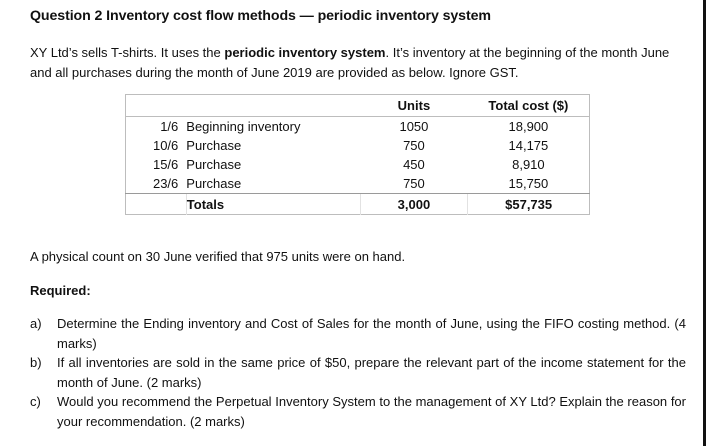 Image resolution: width=706 pixels, height=446 pixels. What do you see at coordinates (36, 362) in the screenshot?
I see `item-marker: b)` at bounding box center [36, 362].